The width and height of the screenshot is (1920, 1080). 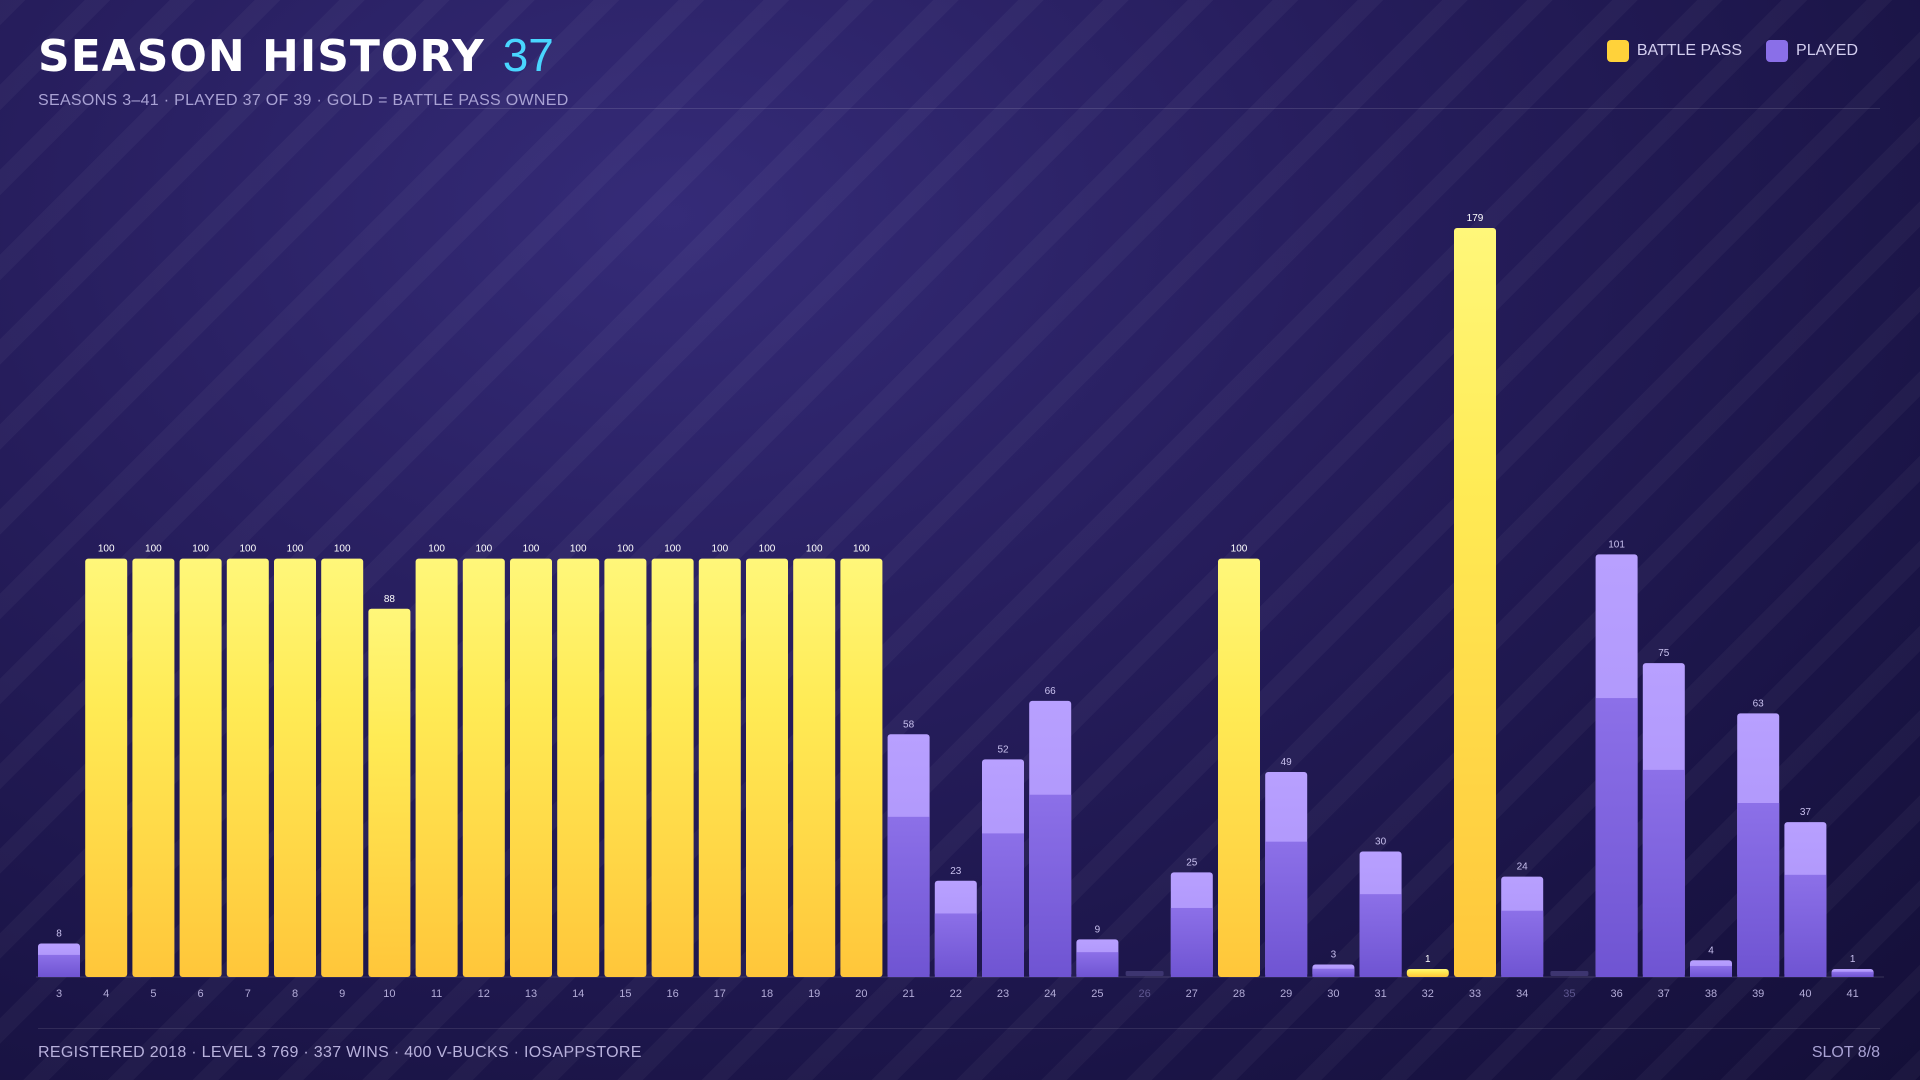 I want to click on bar-value-label: 101, so click(x=1616, y=544).